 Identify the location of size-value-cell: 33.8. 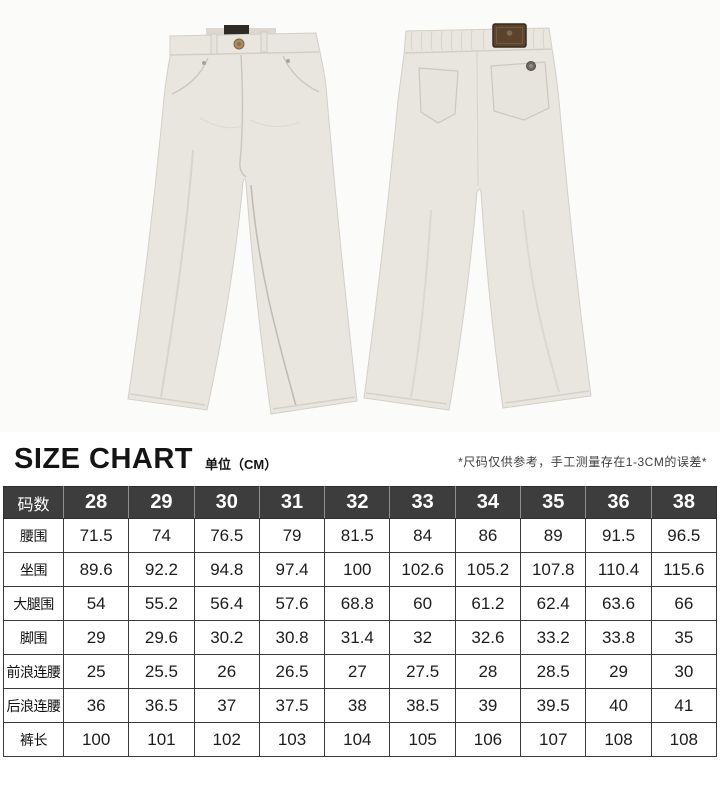
(618, 637).